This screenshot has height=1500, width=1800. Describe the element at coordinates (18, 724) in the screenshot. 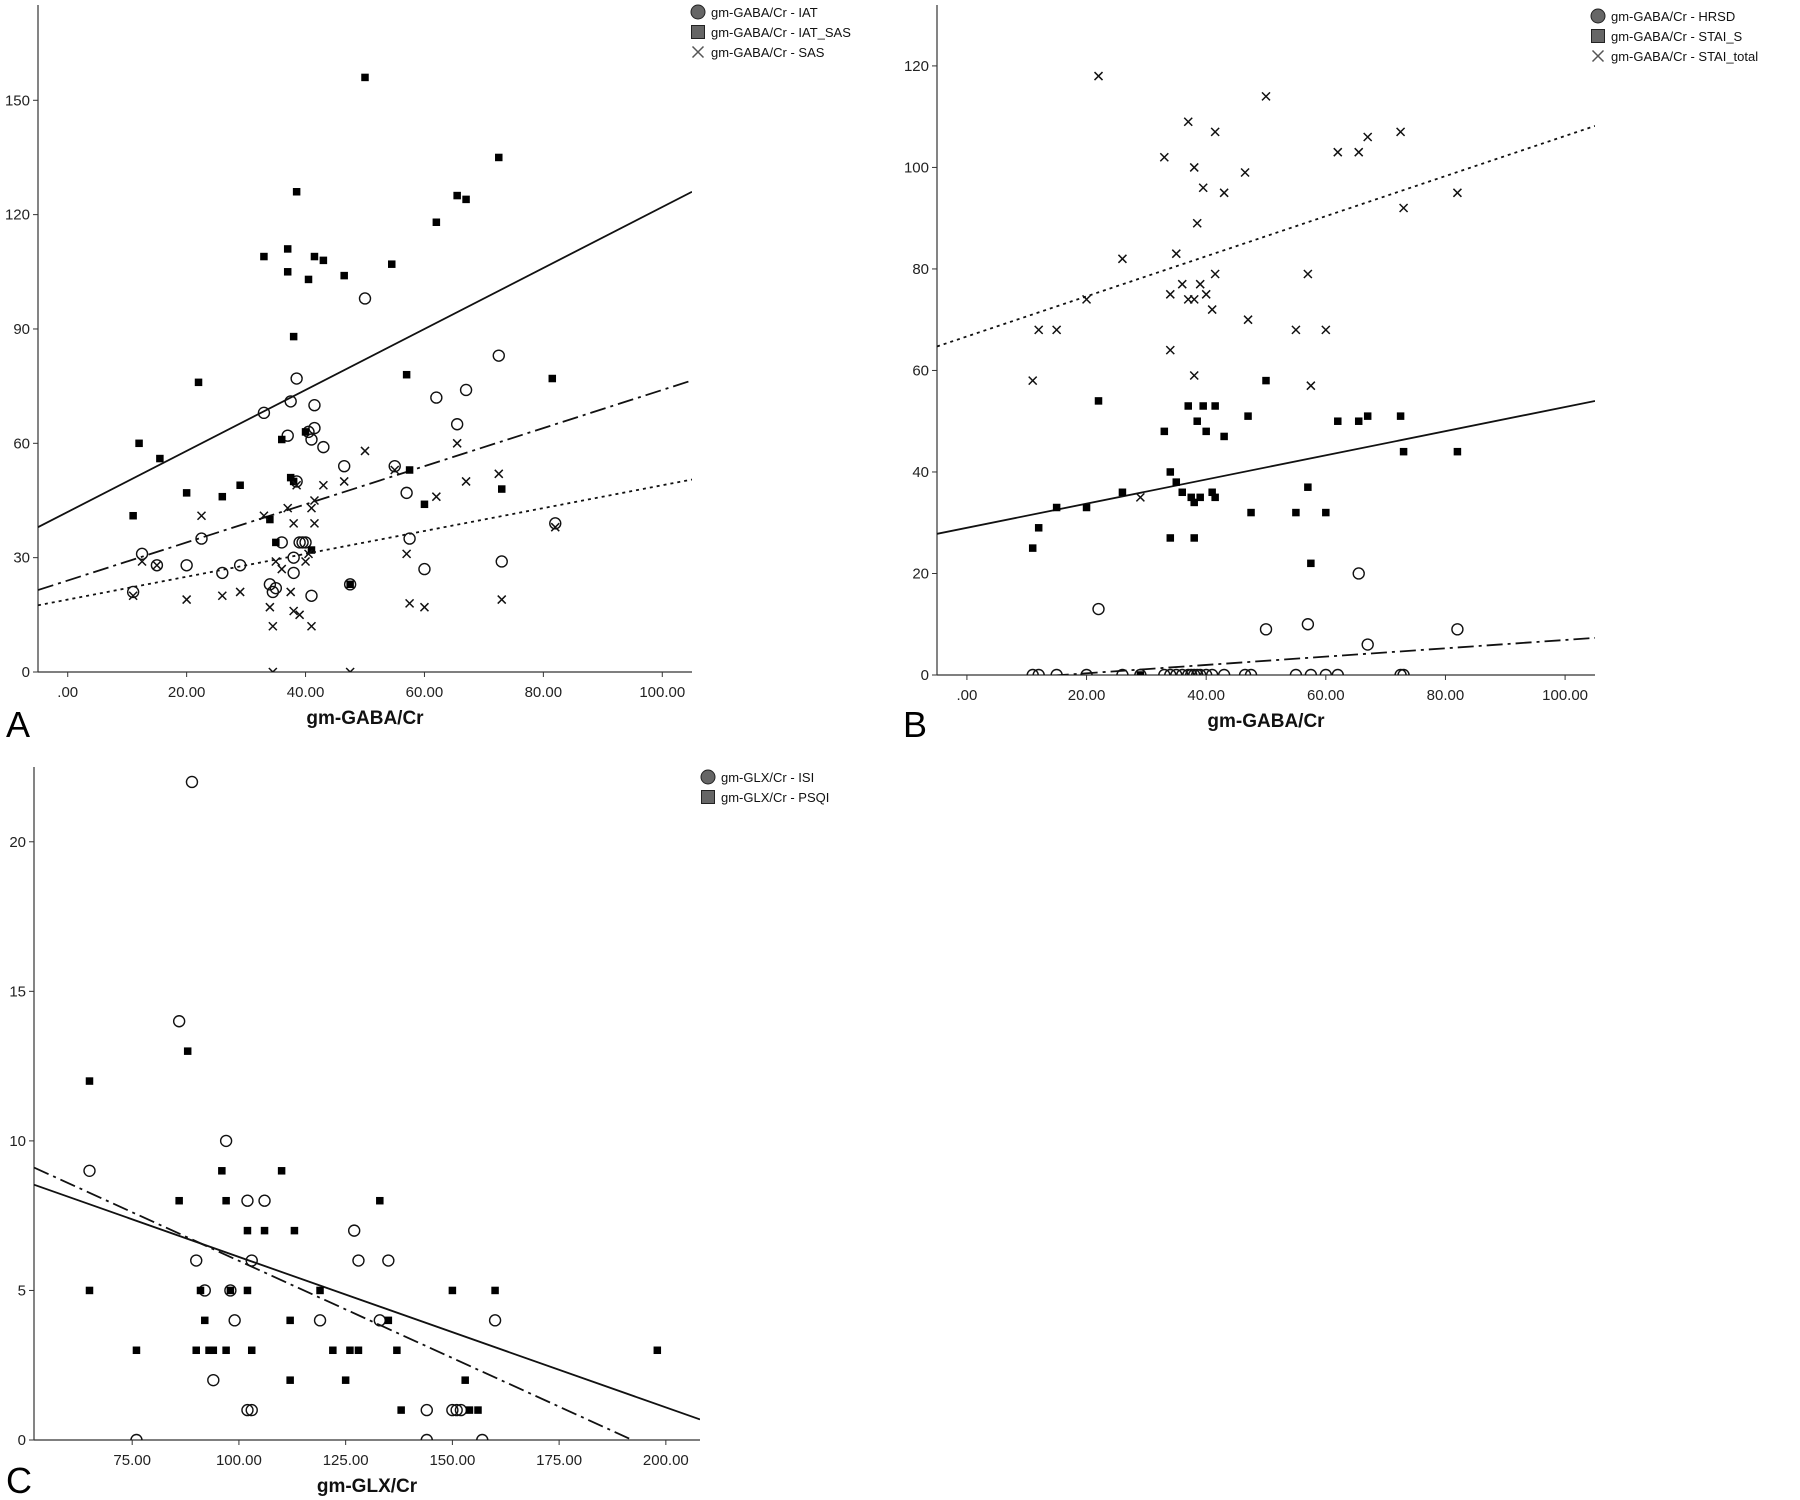

I see `panel-label-a: A` at that location.